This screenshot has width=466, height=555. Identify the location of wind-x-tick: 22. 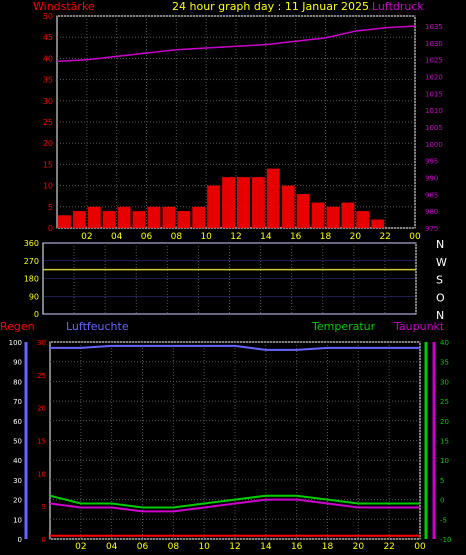
(384, 237).